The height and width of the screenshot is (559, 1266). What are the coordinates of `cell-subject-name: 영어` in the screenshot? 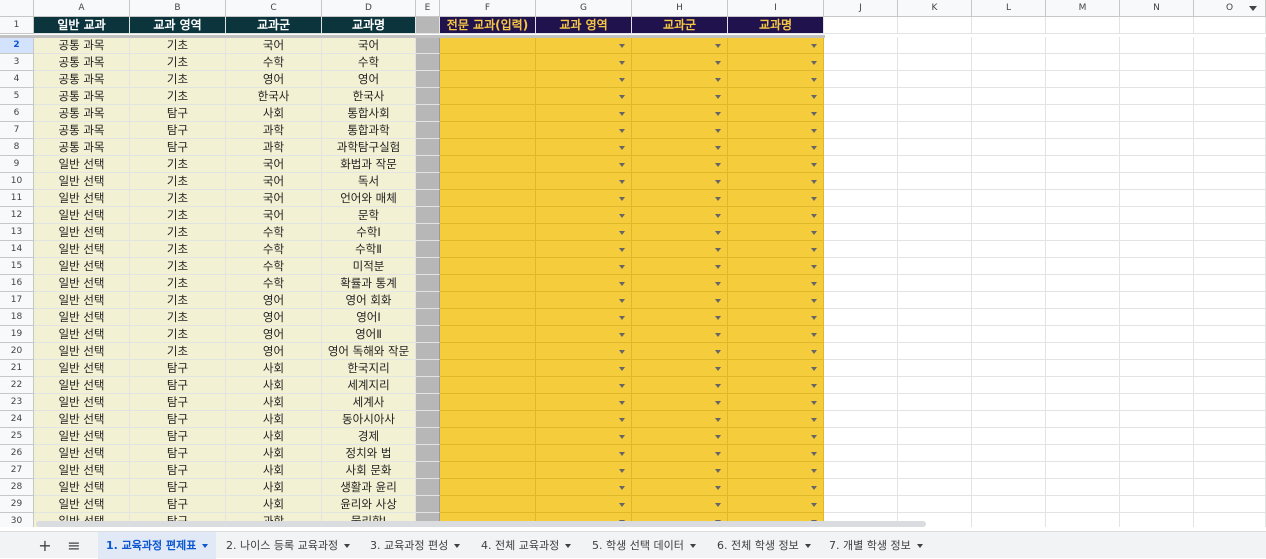 It's located at (369, 79).